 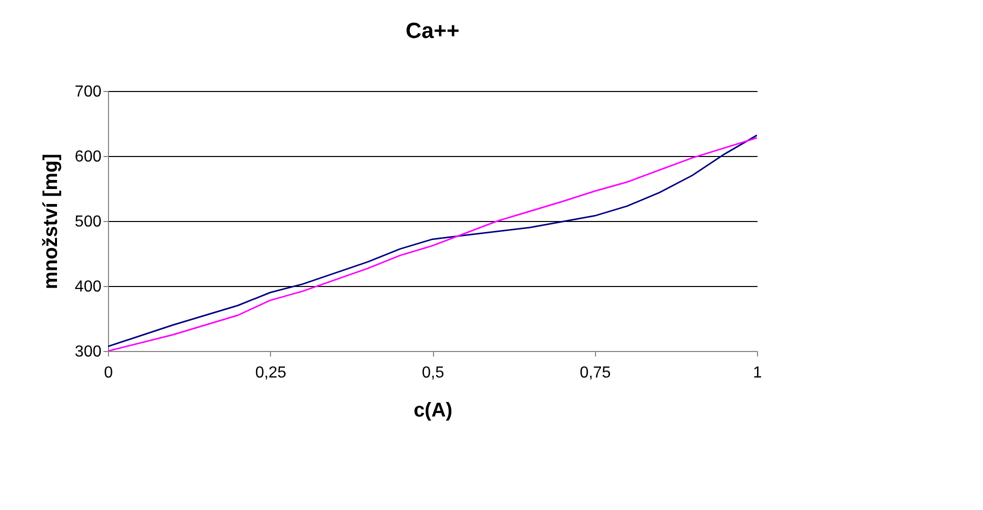 I want to click on y-tick-label: 700, so click(x=88, y=92).